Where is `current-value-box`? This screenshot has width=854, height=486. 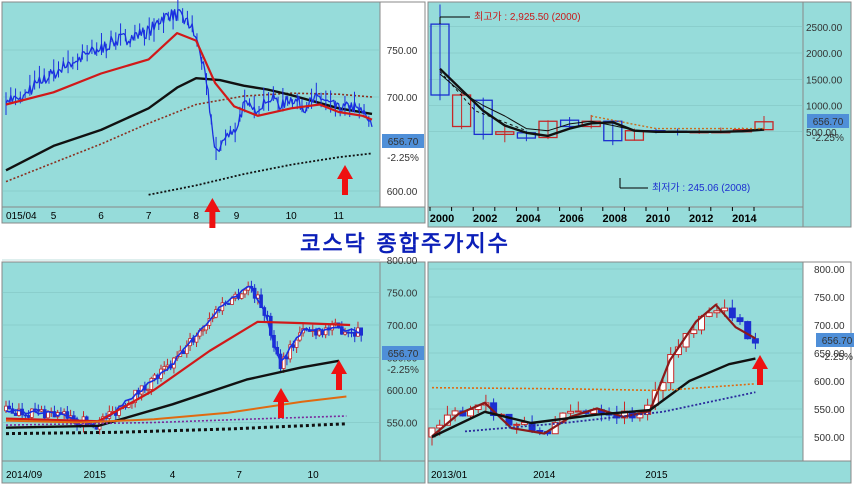 current-value-box is located at coordinates (403, 141).